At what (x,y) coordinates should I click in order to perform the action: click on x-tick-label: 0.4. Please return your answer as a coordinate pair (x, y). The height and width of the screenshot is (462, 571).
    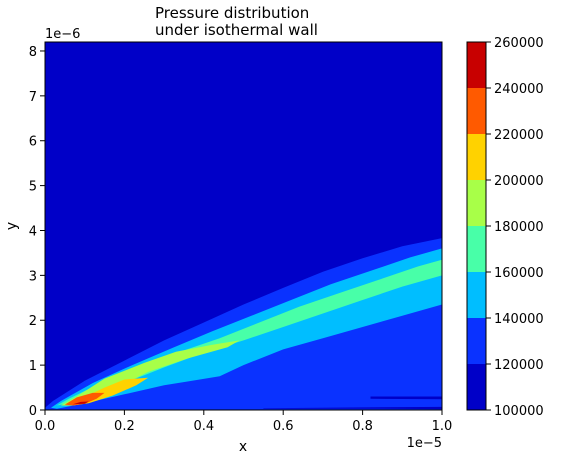
    Looking at the image, I should click on (203, 426).